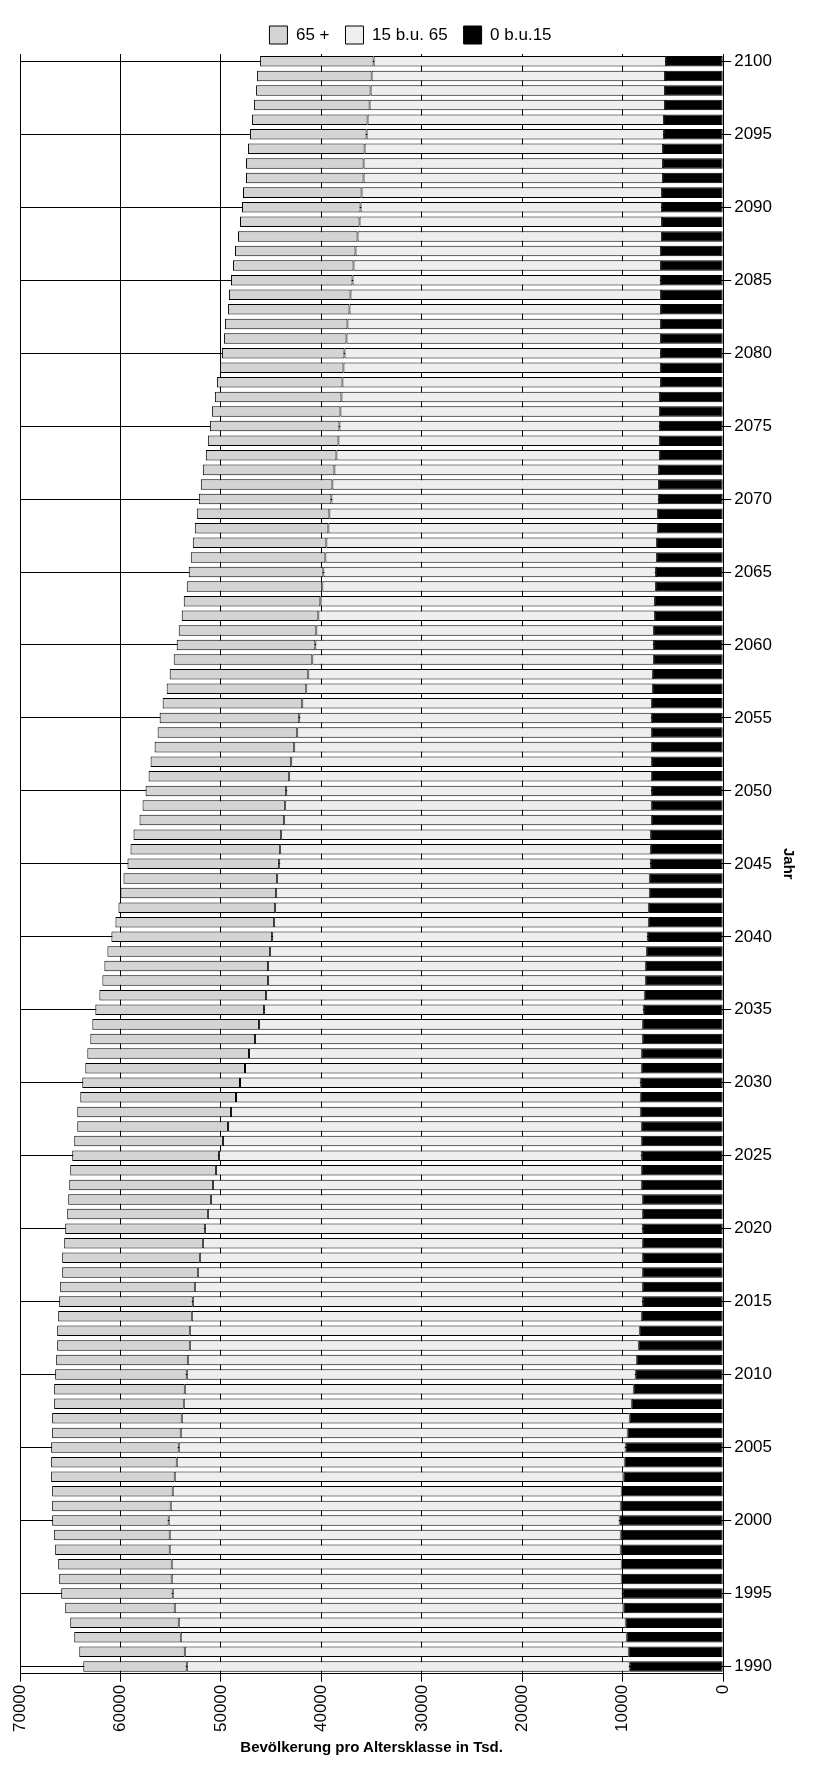  I want to click on y-tick-label: 2050, so click(753, 790).